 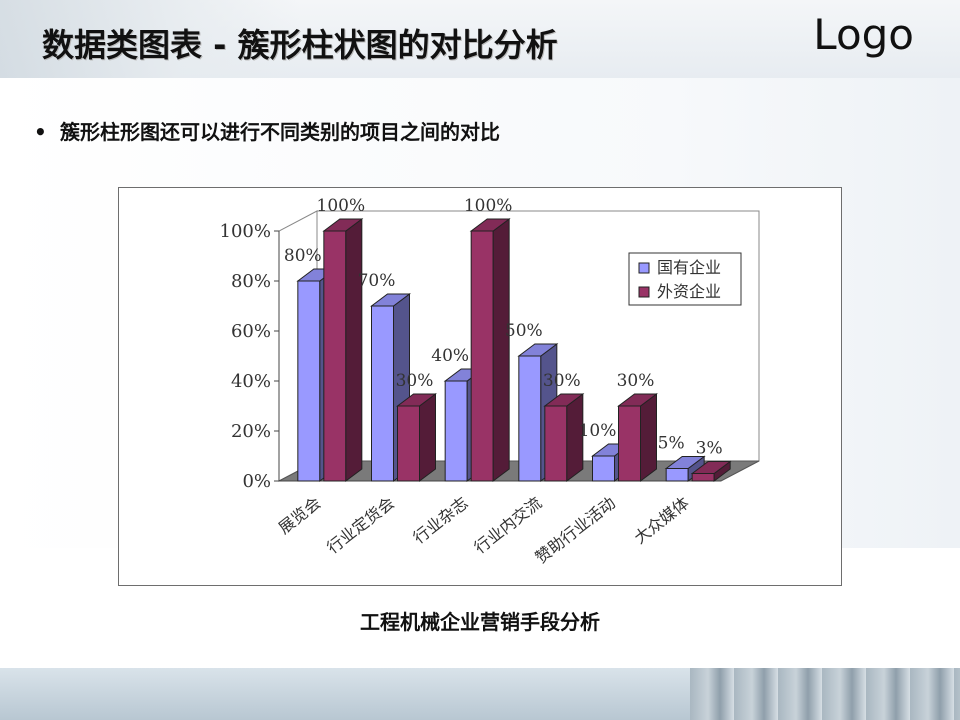 I want to click on x-tick-label: 展览会, so click(x=300, y=515).